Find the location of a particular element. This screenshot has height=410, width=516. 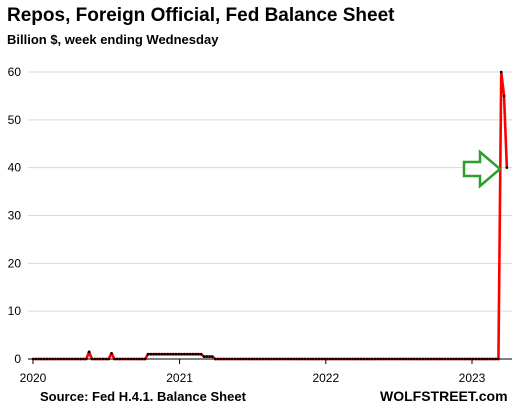

chart-subtitle: Billion $, week ending Wednesday is located at coordinates (113, 39).